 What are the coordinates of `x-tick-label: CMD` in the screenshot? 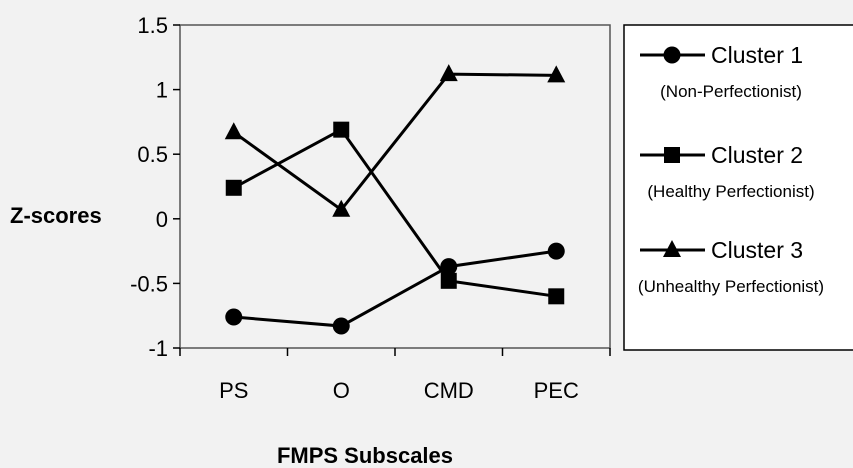 It's located at (449, 390).